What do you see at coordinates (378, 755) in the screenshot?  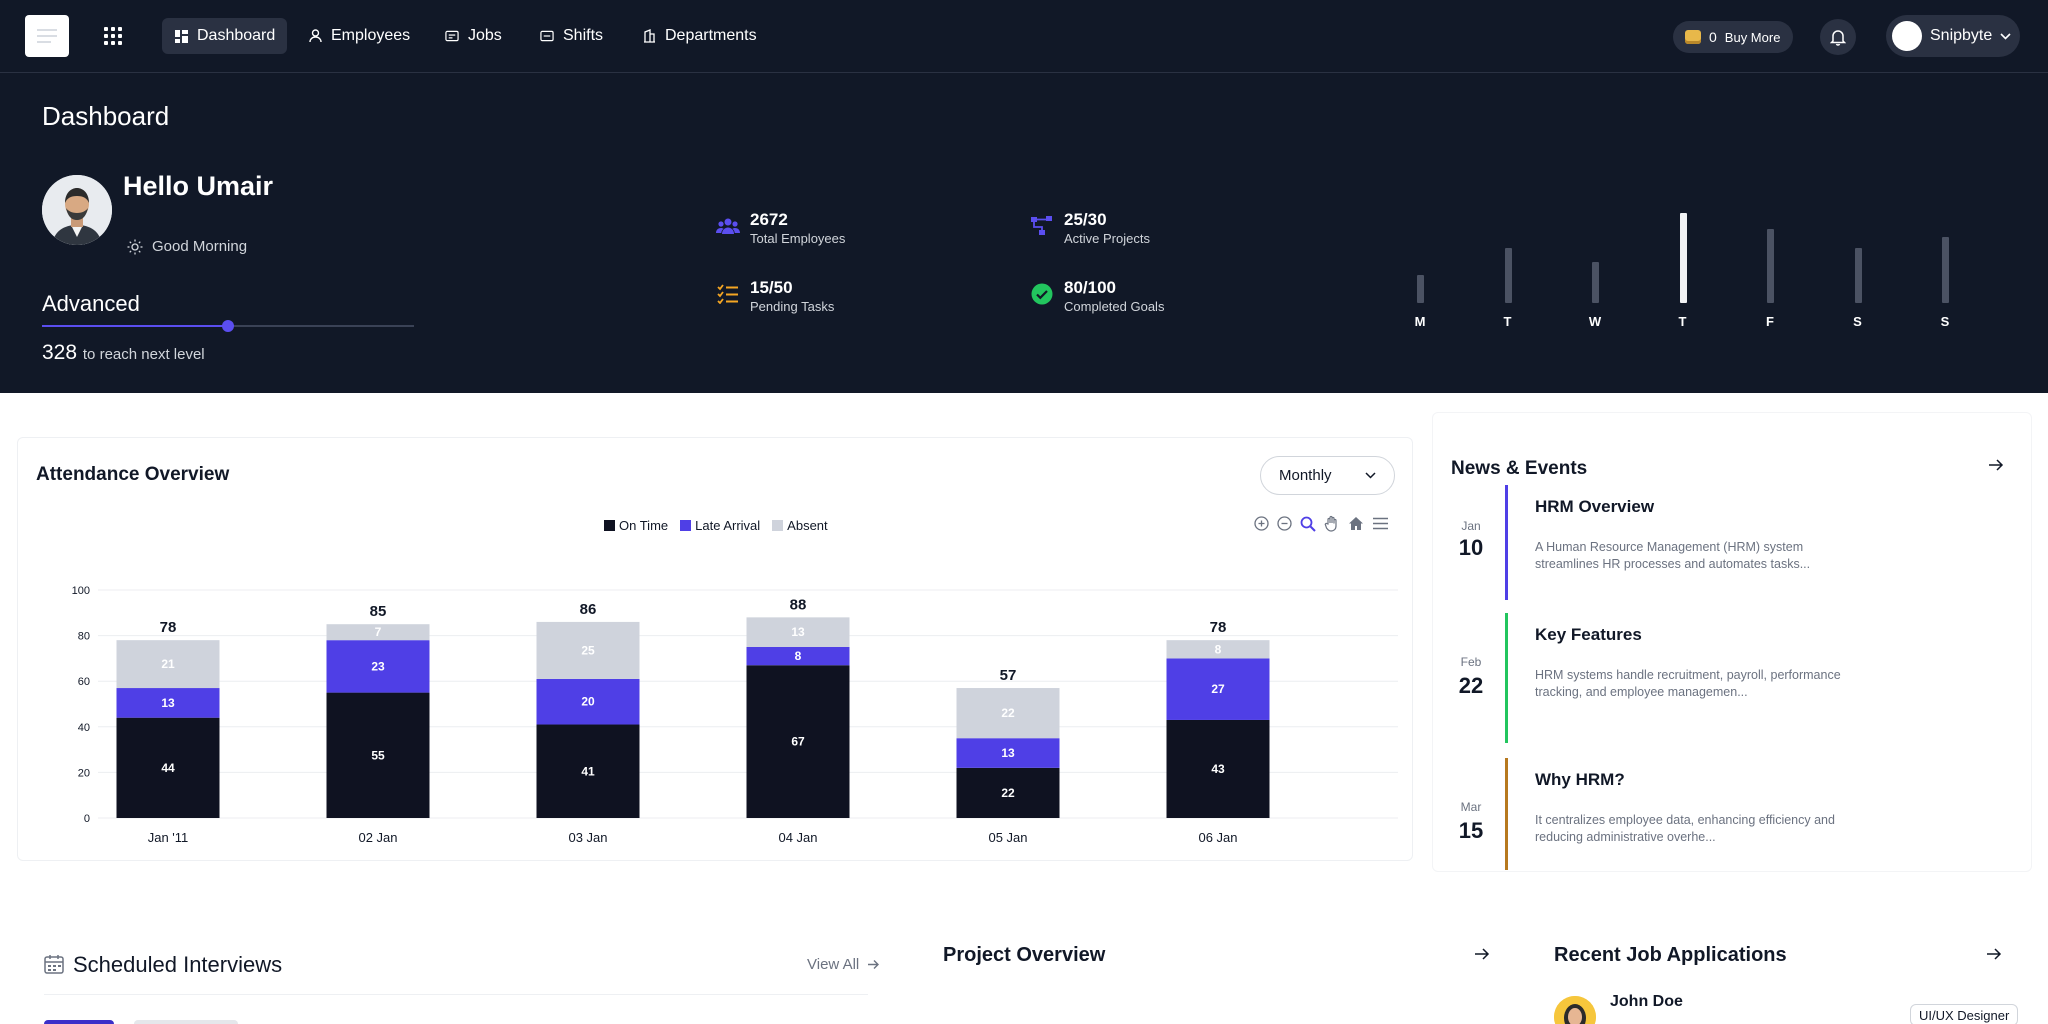 I see `data-label: 55` at bounding box center [378, 755].